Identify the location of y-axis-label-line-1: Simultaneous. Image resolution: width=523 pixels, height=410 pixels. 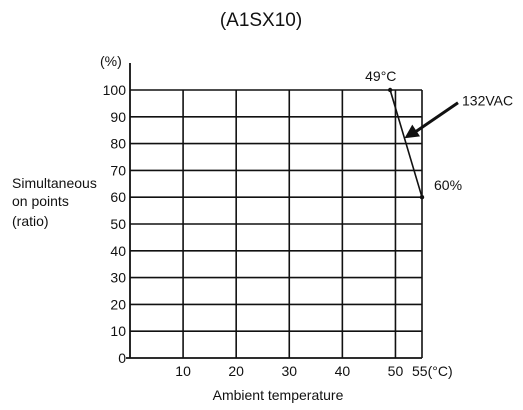
(54, 183).